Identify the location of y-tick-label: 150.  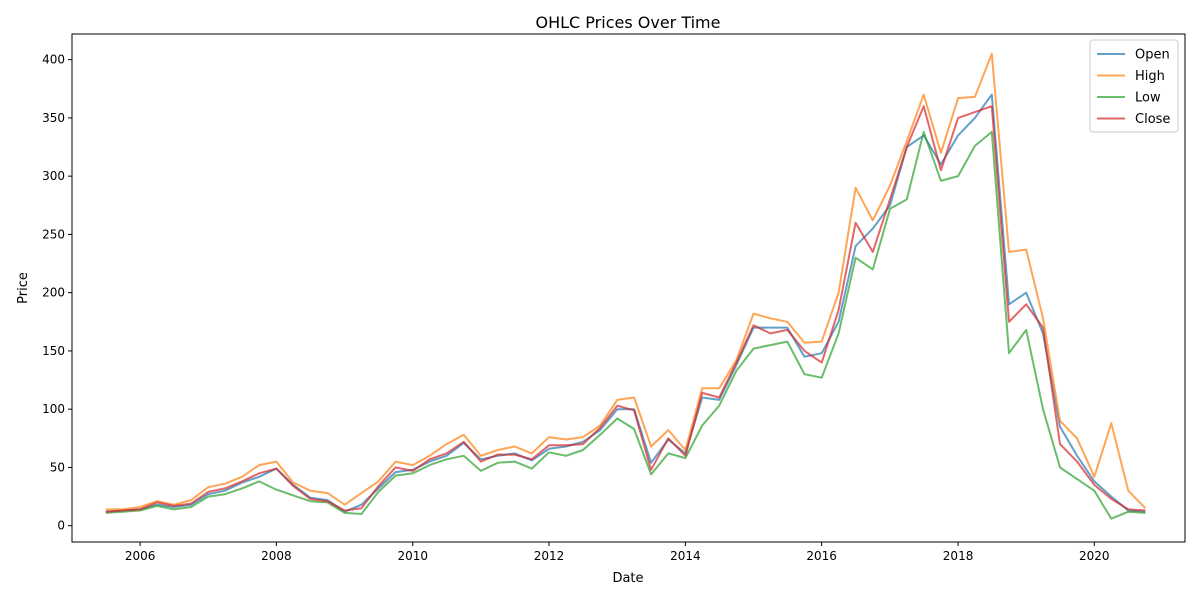
(53, 351).